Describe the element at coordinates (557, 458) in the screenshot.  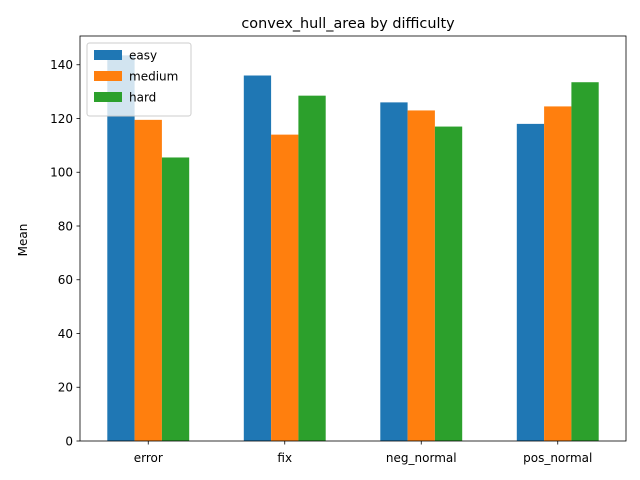
I see `x-tick-label: pos_normal` at that location.